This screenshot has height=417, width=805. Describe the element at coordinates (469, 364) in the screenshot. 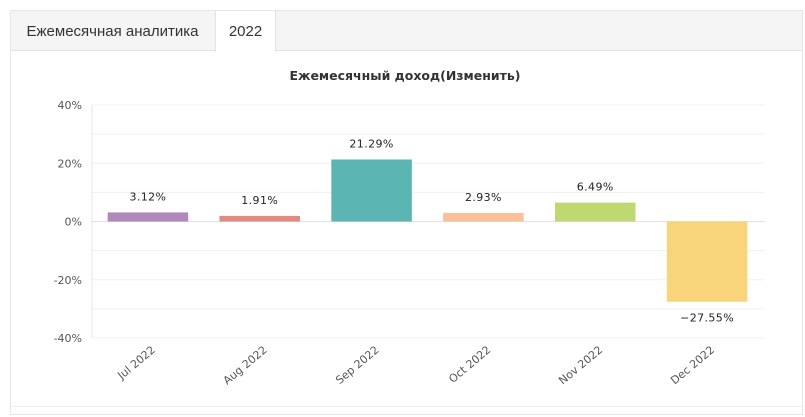

I see `x-tick-label: Oct 2022` at that location.